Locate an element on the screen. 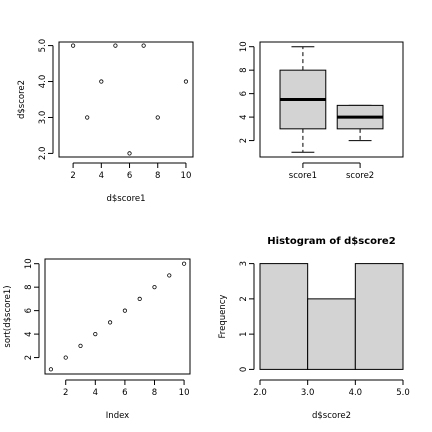 This screenshot has width=432, height=432. panel-boxplot: 2 4 6 8 10 score1 score2 is located at coordinates (321, 111).